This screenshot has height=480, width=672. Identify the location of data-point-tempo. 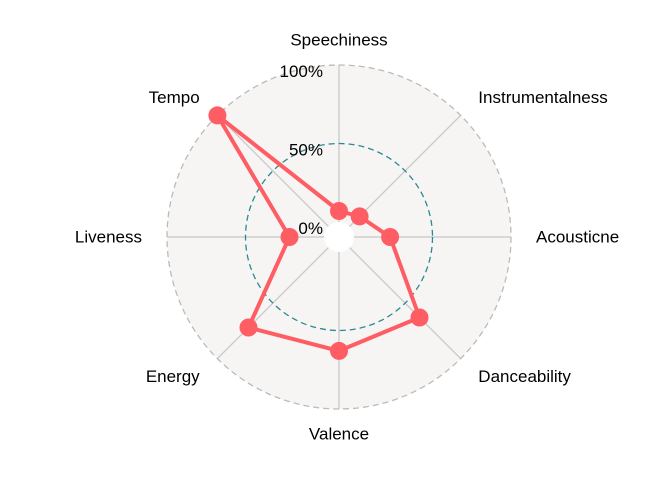
(217, 115).